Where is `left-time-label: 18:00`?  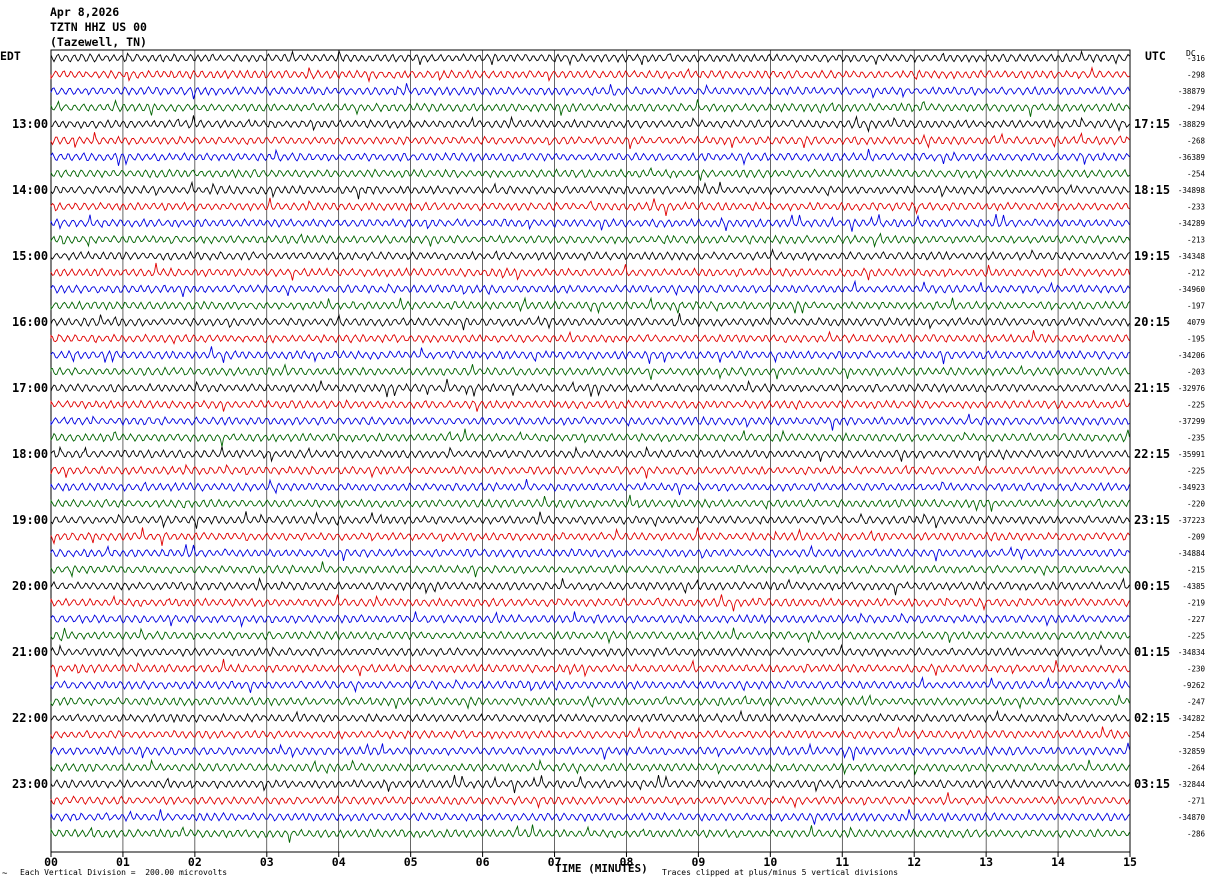
left-time-label: 18:00 is located at coordinates (30, 454).